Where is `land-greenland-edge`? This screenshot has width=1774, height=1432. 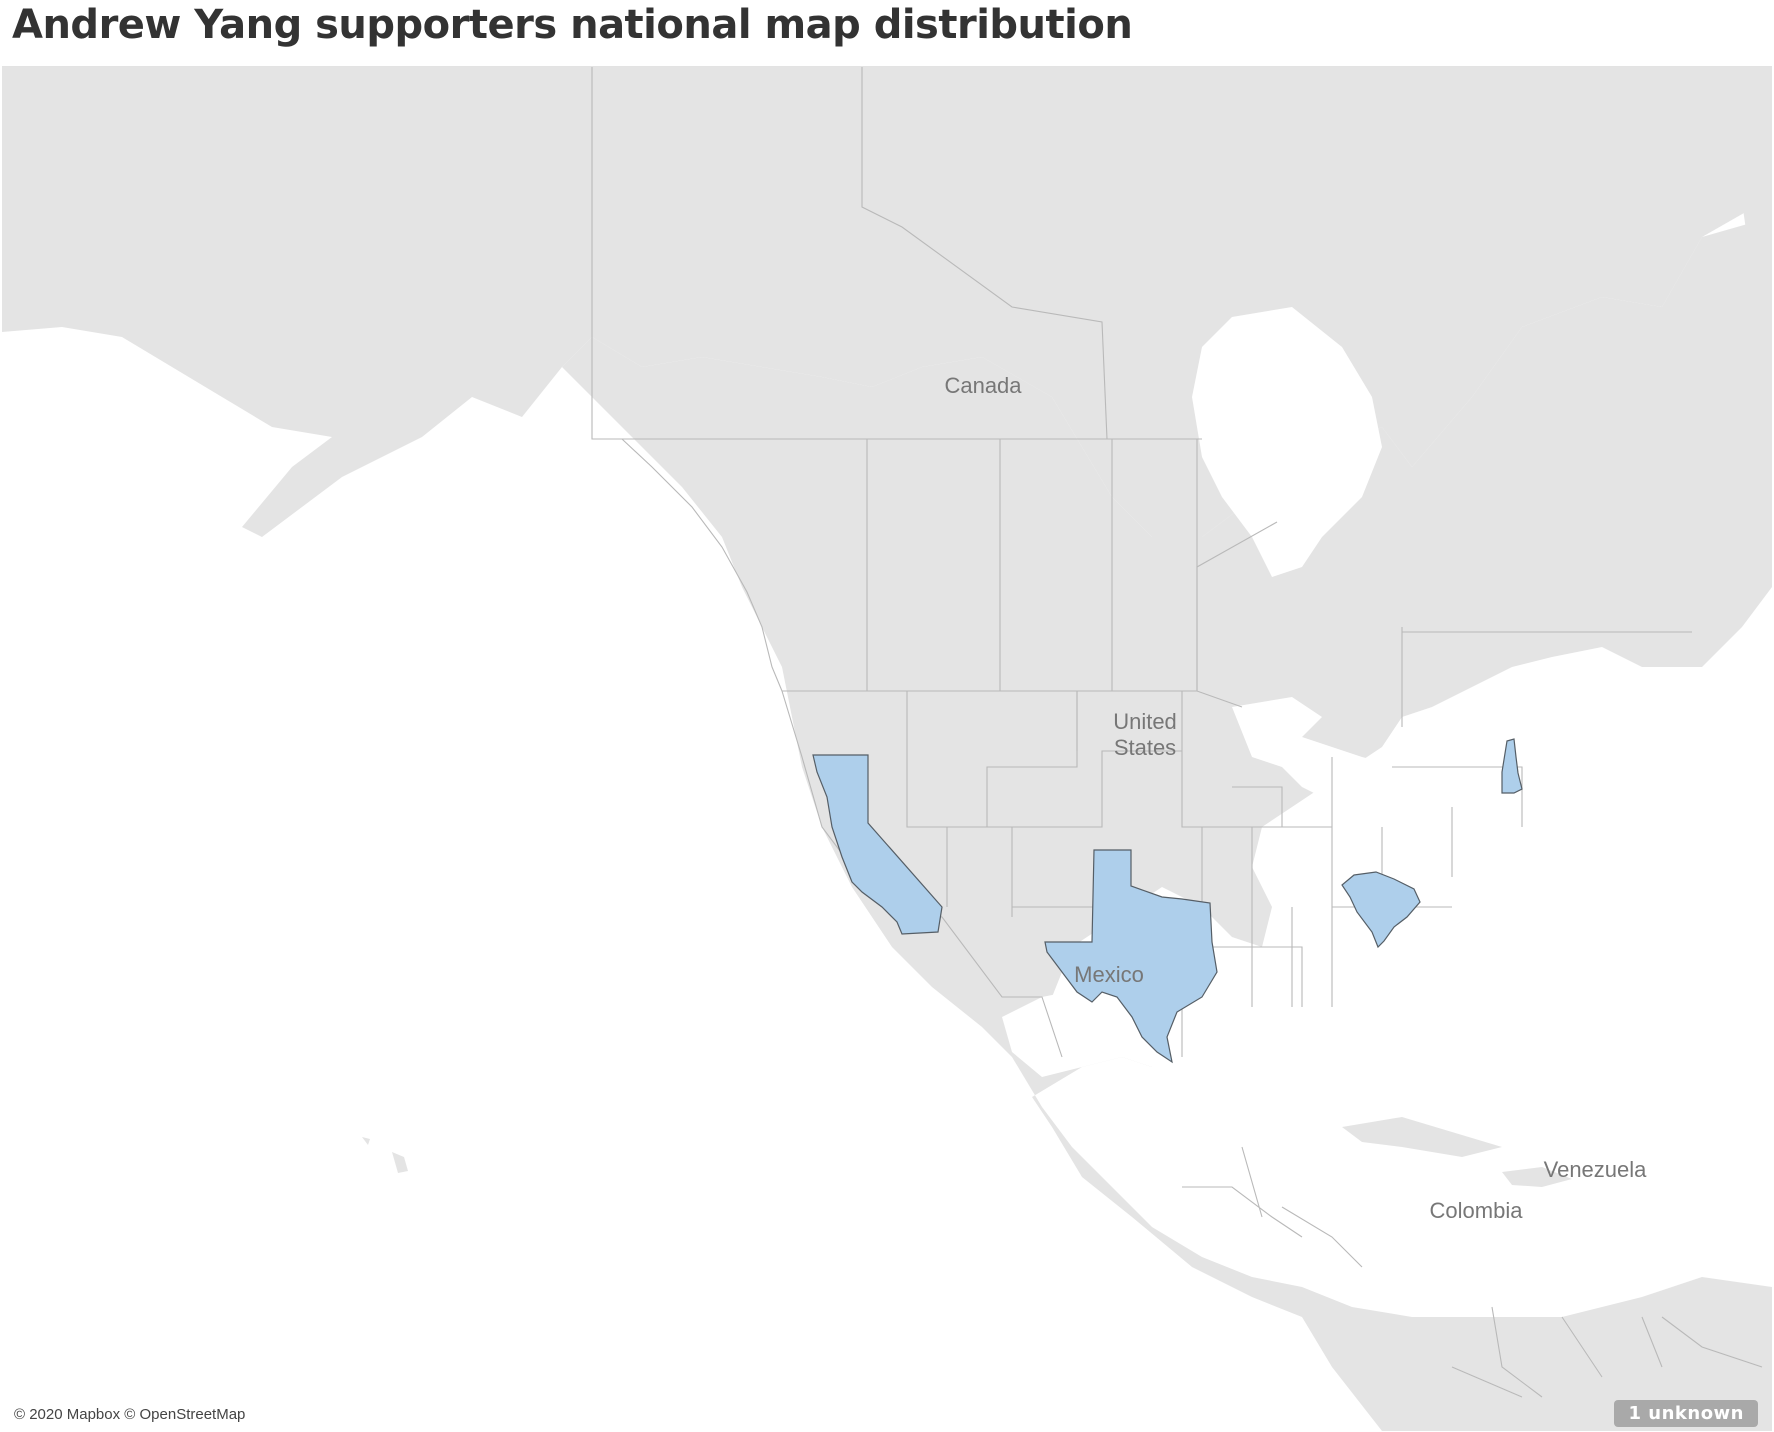 land-greenland-edge is located at coordinates (1752, 172).